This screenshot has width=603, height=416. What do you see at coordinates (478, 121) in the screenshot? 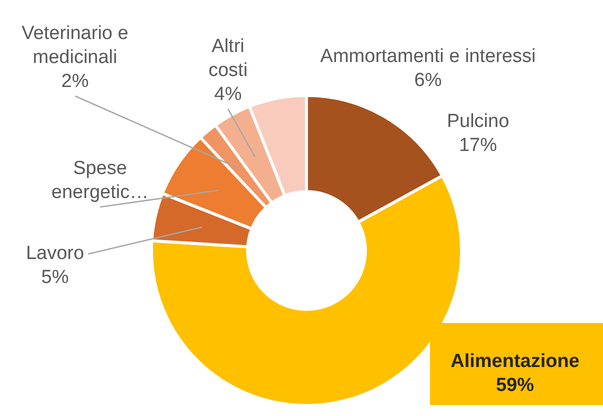
I see `slice-label: Pulcino` at bounding box center [478, 121].